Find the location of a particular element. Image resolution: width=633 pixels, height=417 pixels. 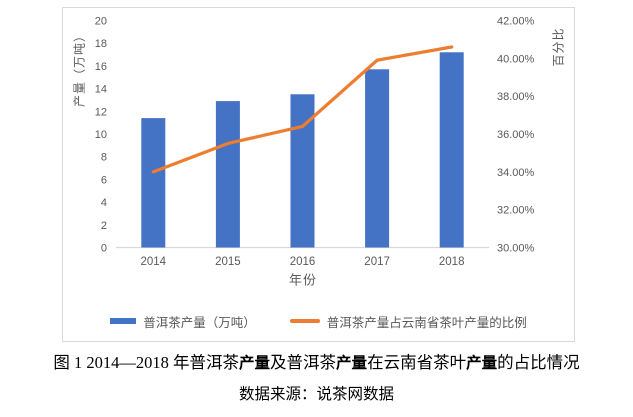

x-axis-title: 年份 is located at coordinates (303, 280).